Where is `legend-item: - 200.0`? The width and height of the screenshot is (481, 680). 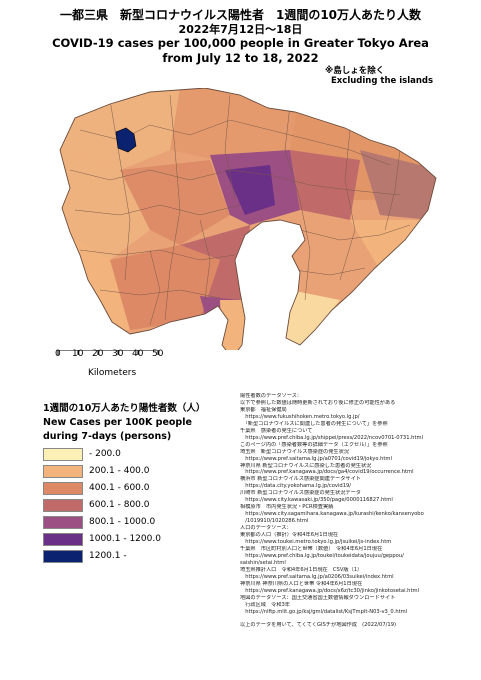
legend-item: - 200.0 is located at coordinates (82, 454).